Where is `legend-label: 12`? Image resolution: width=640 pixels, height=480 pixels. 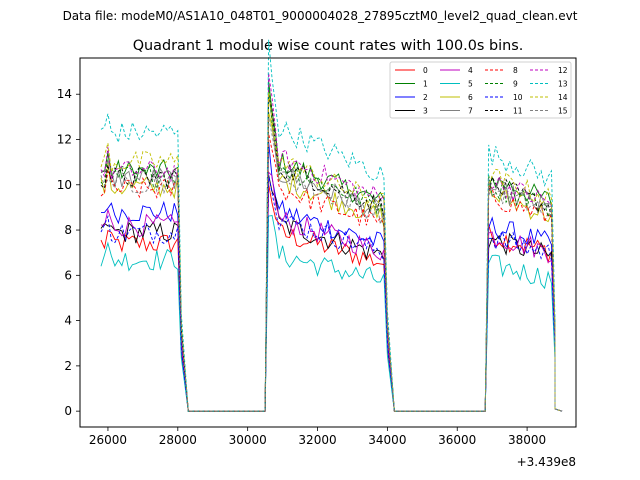
legend-label: 12 is located at coordinates (563, 70).